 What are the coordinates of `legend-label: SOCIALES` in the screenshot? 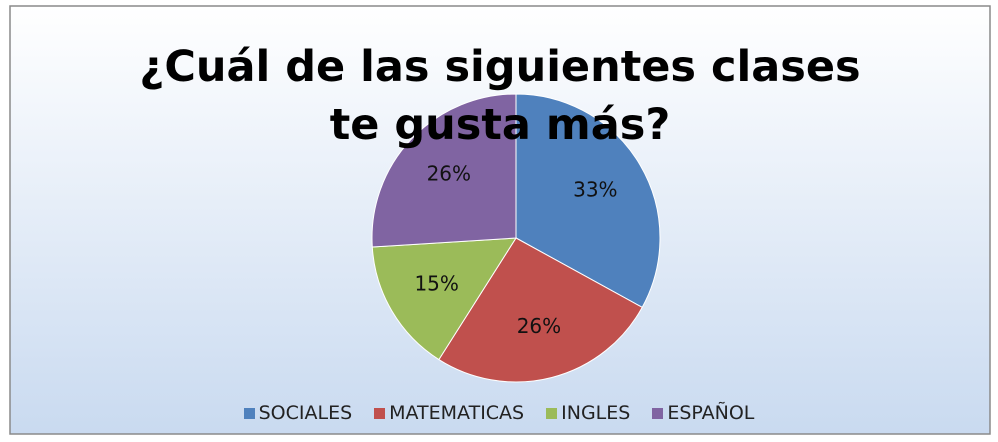 It's located at (305, 413).